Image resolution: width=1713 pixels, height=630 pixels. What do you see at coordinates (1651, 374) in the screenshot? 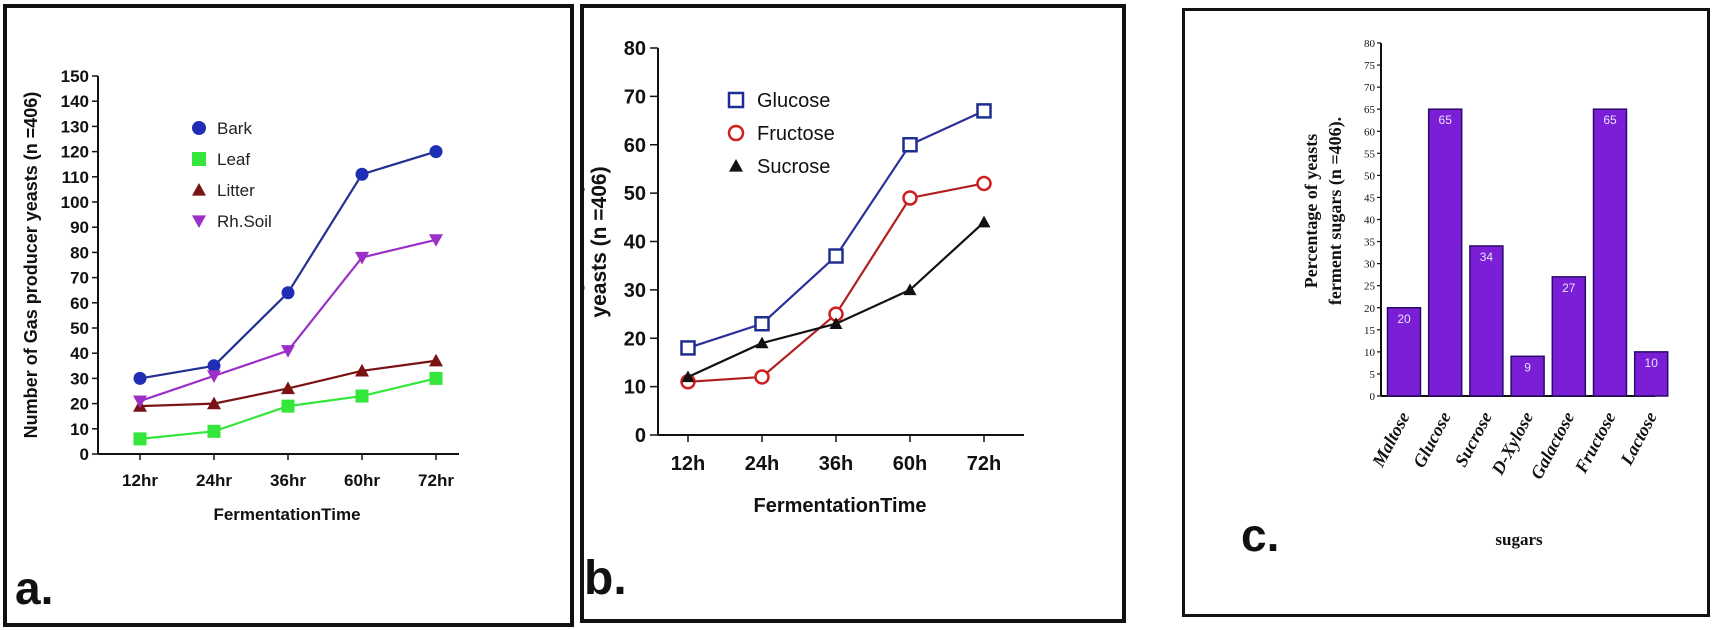
I see `bar-lactose` at bounding box center [1651, 374].